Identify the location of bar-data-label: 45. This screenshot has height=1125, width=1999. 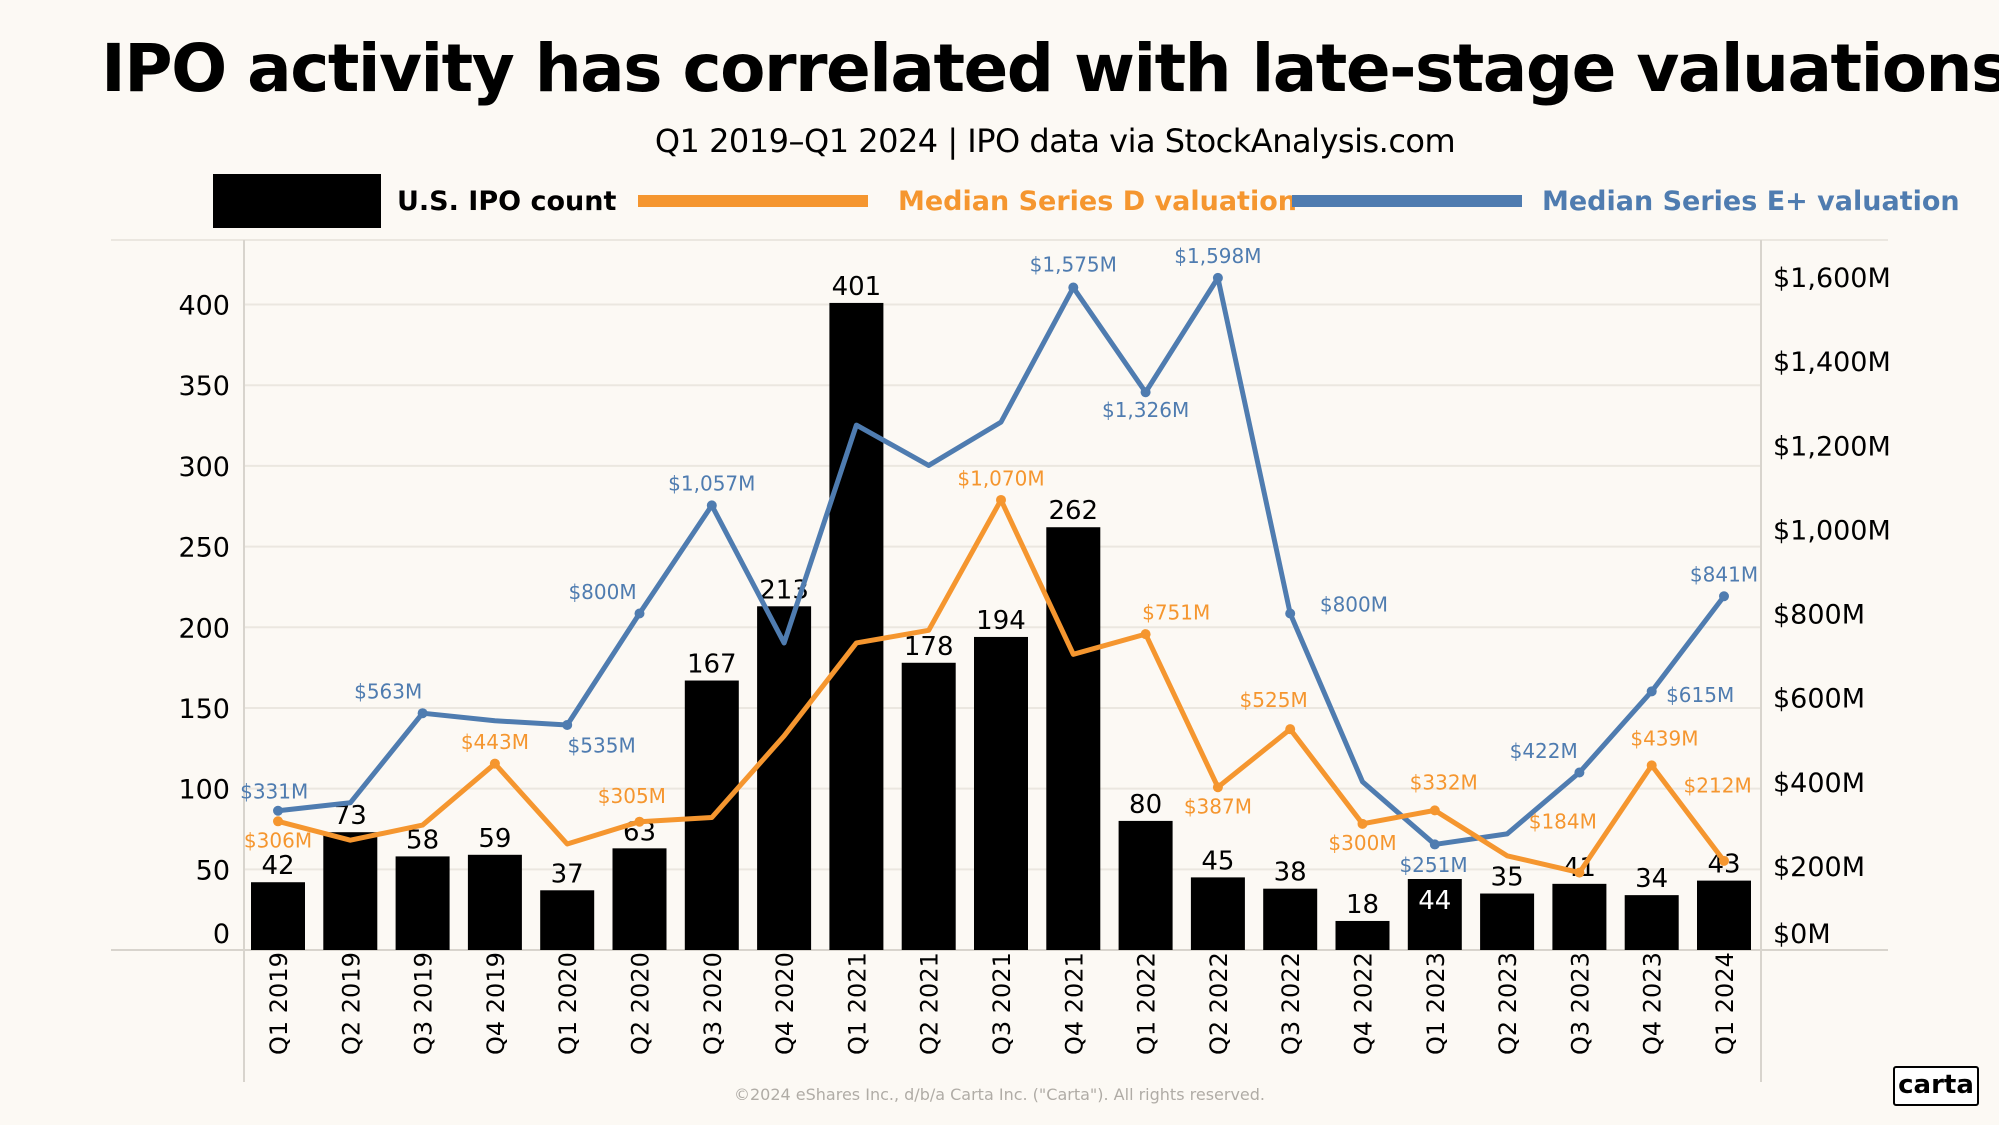
(1217, 861).